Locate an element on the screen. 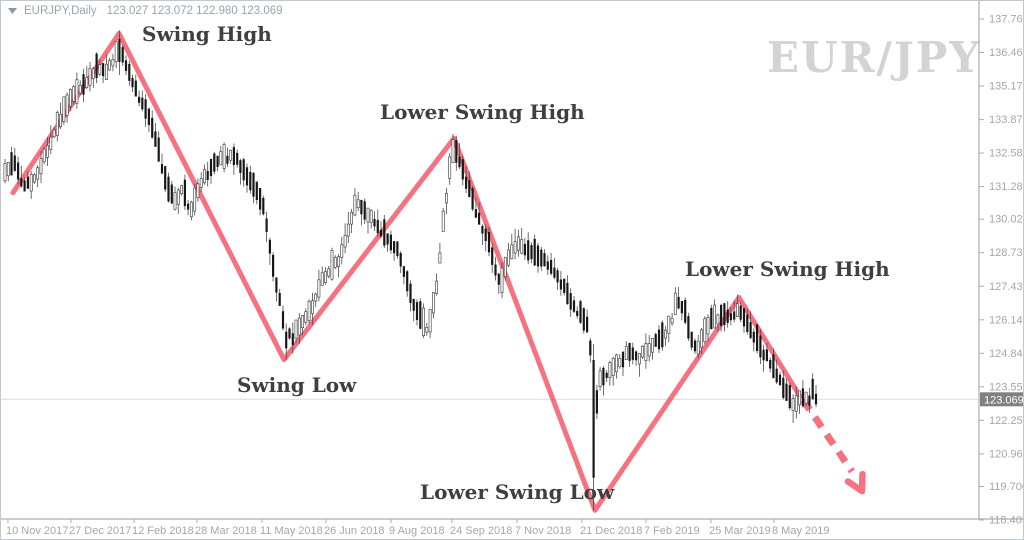 The height and width of the screenshot is (540, 1024). svg-text: 135.170 is located at coordinates (1006, 87).